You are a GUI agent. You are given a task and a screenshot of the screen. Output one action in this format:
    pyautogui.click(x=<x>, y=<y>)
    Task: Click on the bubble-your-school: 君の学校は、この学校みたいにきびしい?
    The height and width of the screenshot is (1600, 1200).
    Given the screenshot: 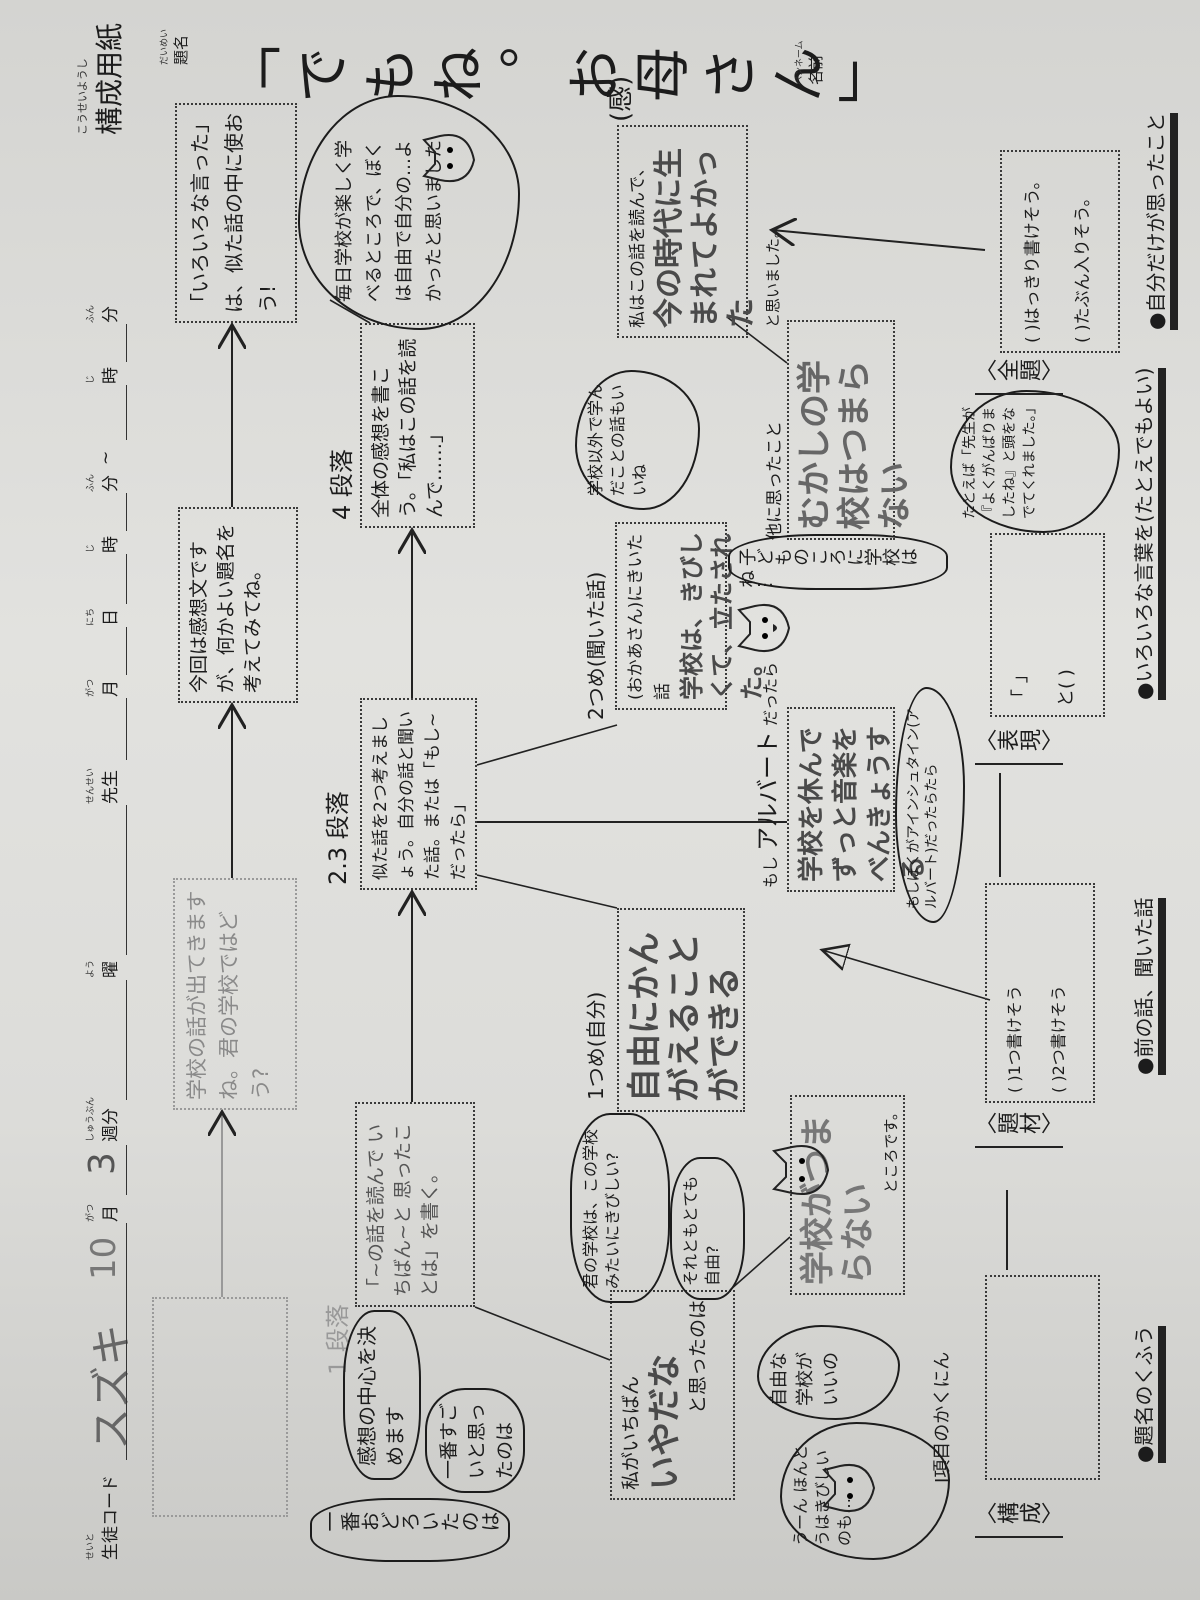 What is the action you would take?
    pyautogui.click(x=620, y=1208)
    